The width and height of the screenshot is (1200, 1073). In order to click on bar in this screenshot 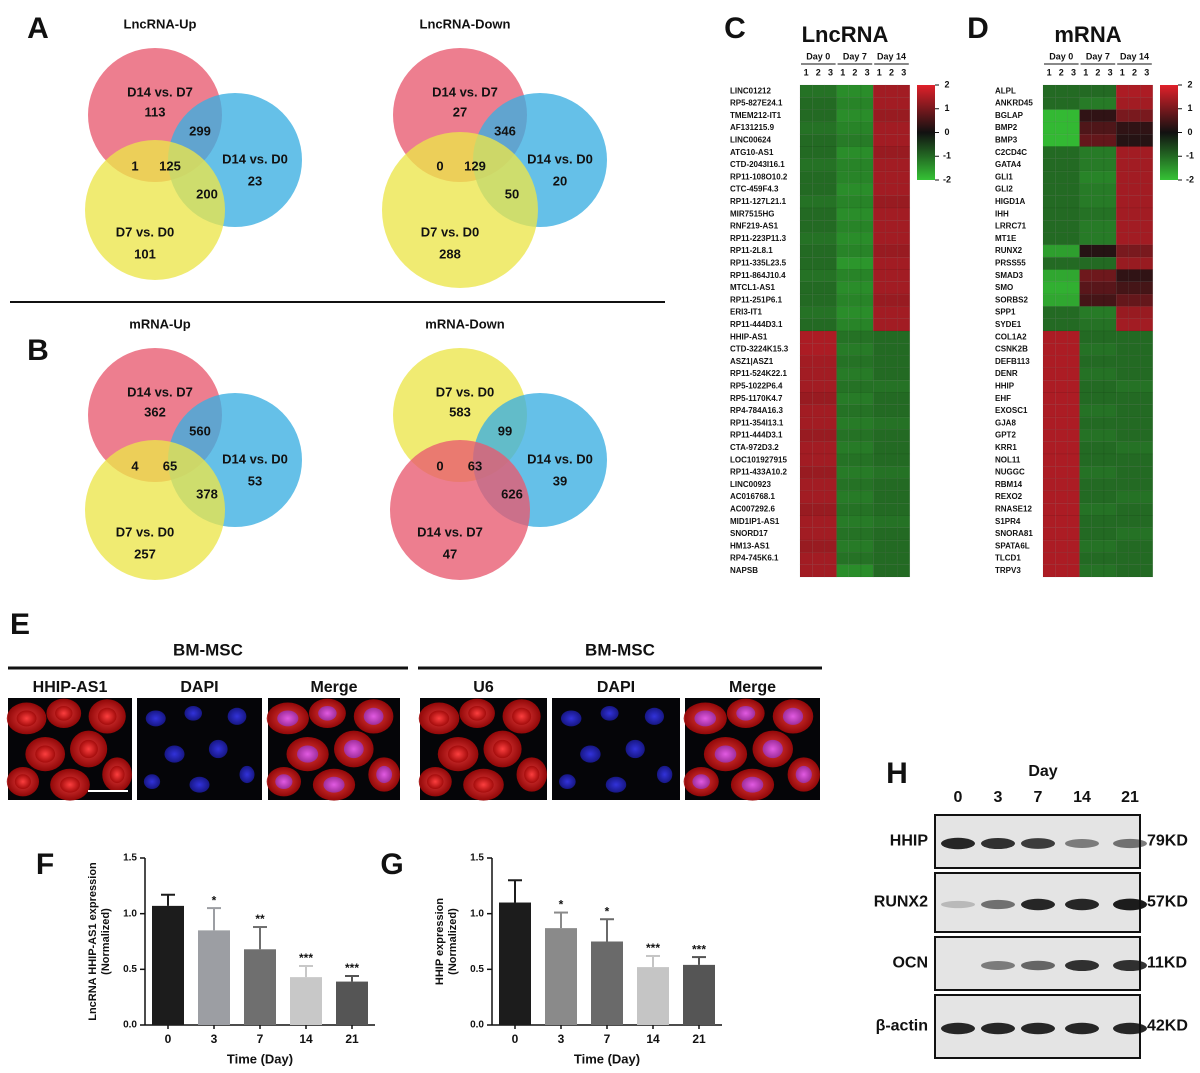, I will do `click(653, 996)`.